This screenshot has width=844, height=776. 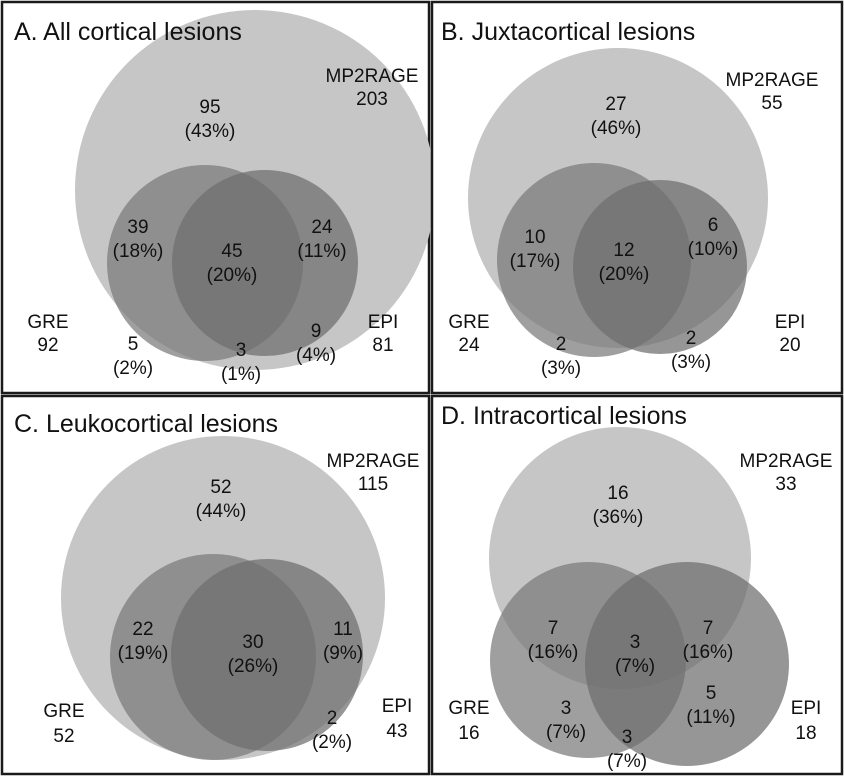 I want to click on panel-c-mp2rage-only-pct: (44%), so click(x=221, y=511).